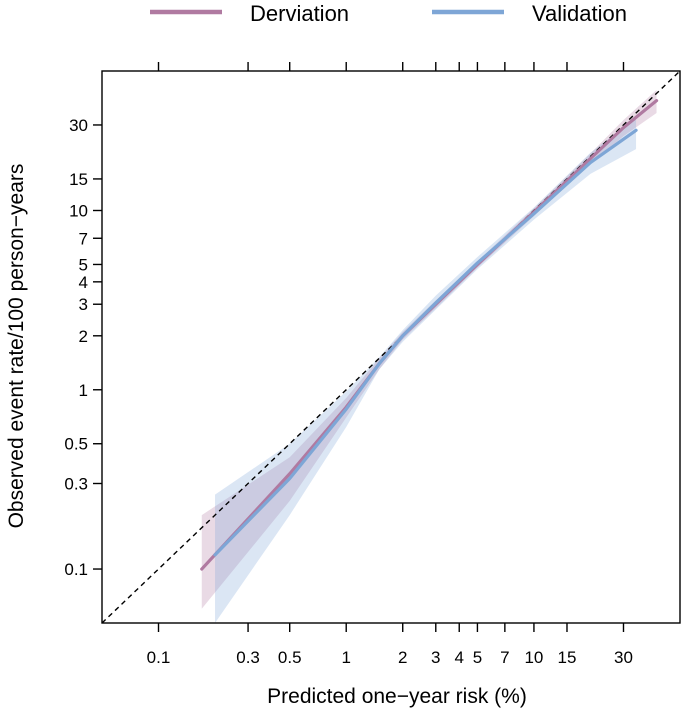 This screenshot has width=693, height=713. Describe the element at coordinates (435, 657) in the screenshot. I see `x-tick-label: 3` at that location.